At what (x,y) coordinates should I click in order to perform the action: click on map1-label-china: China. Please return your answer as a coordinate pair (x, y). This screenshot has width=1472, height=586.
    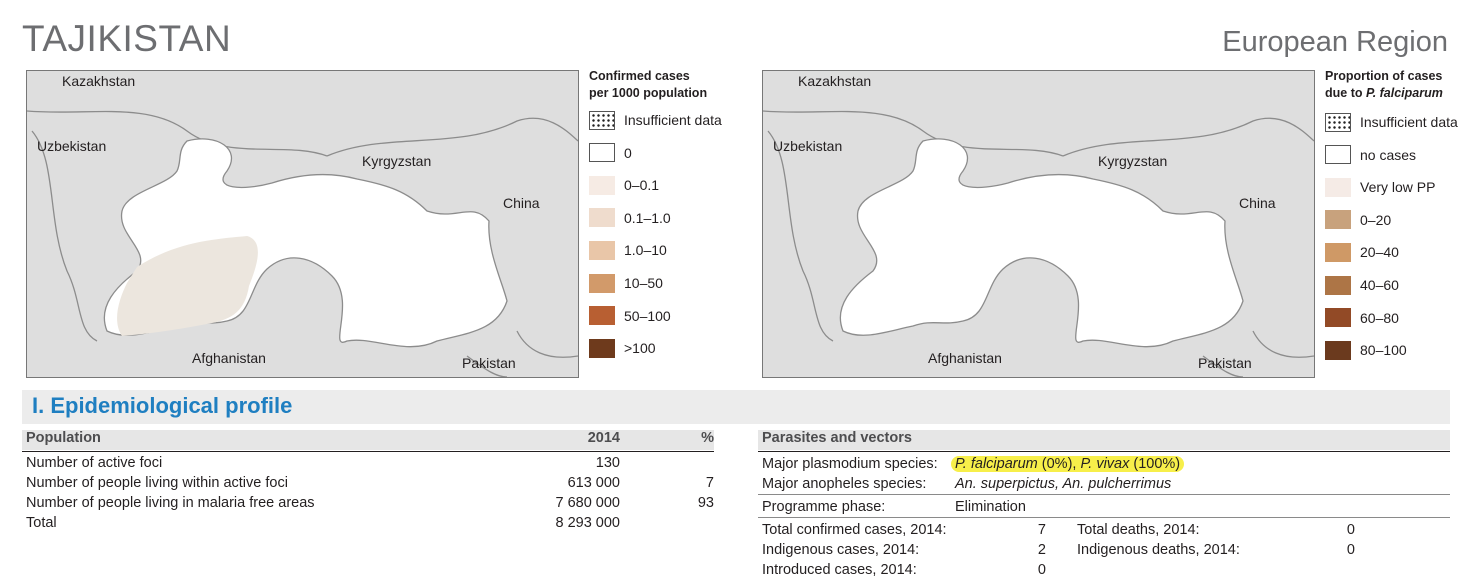
    Looking at the image, I should click on (521, 203).